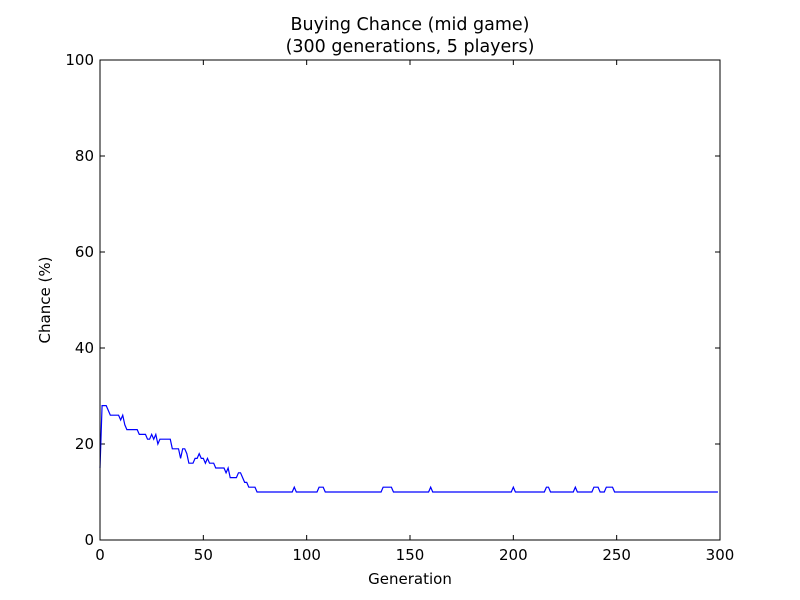  I want to click on x-tick-label: 200, so click(513, 555).